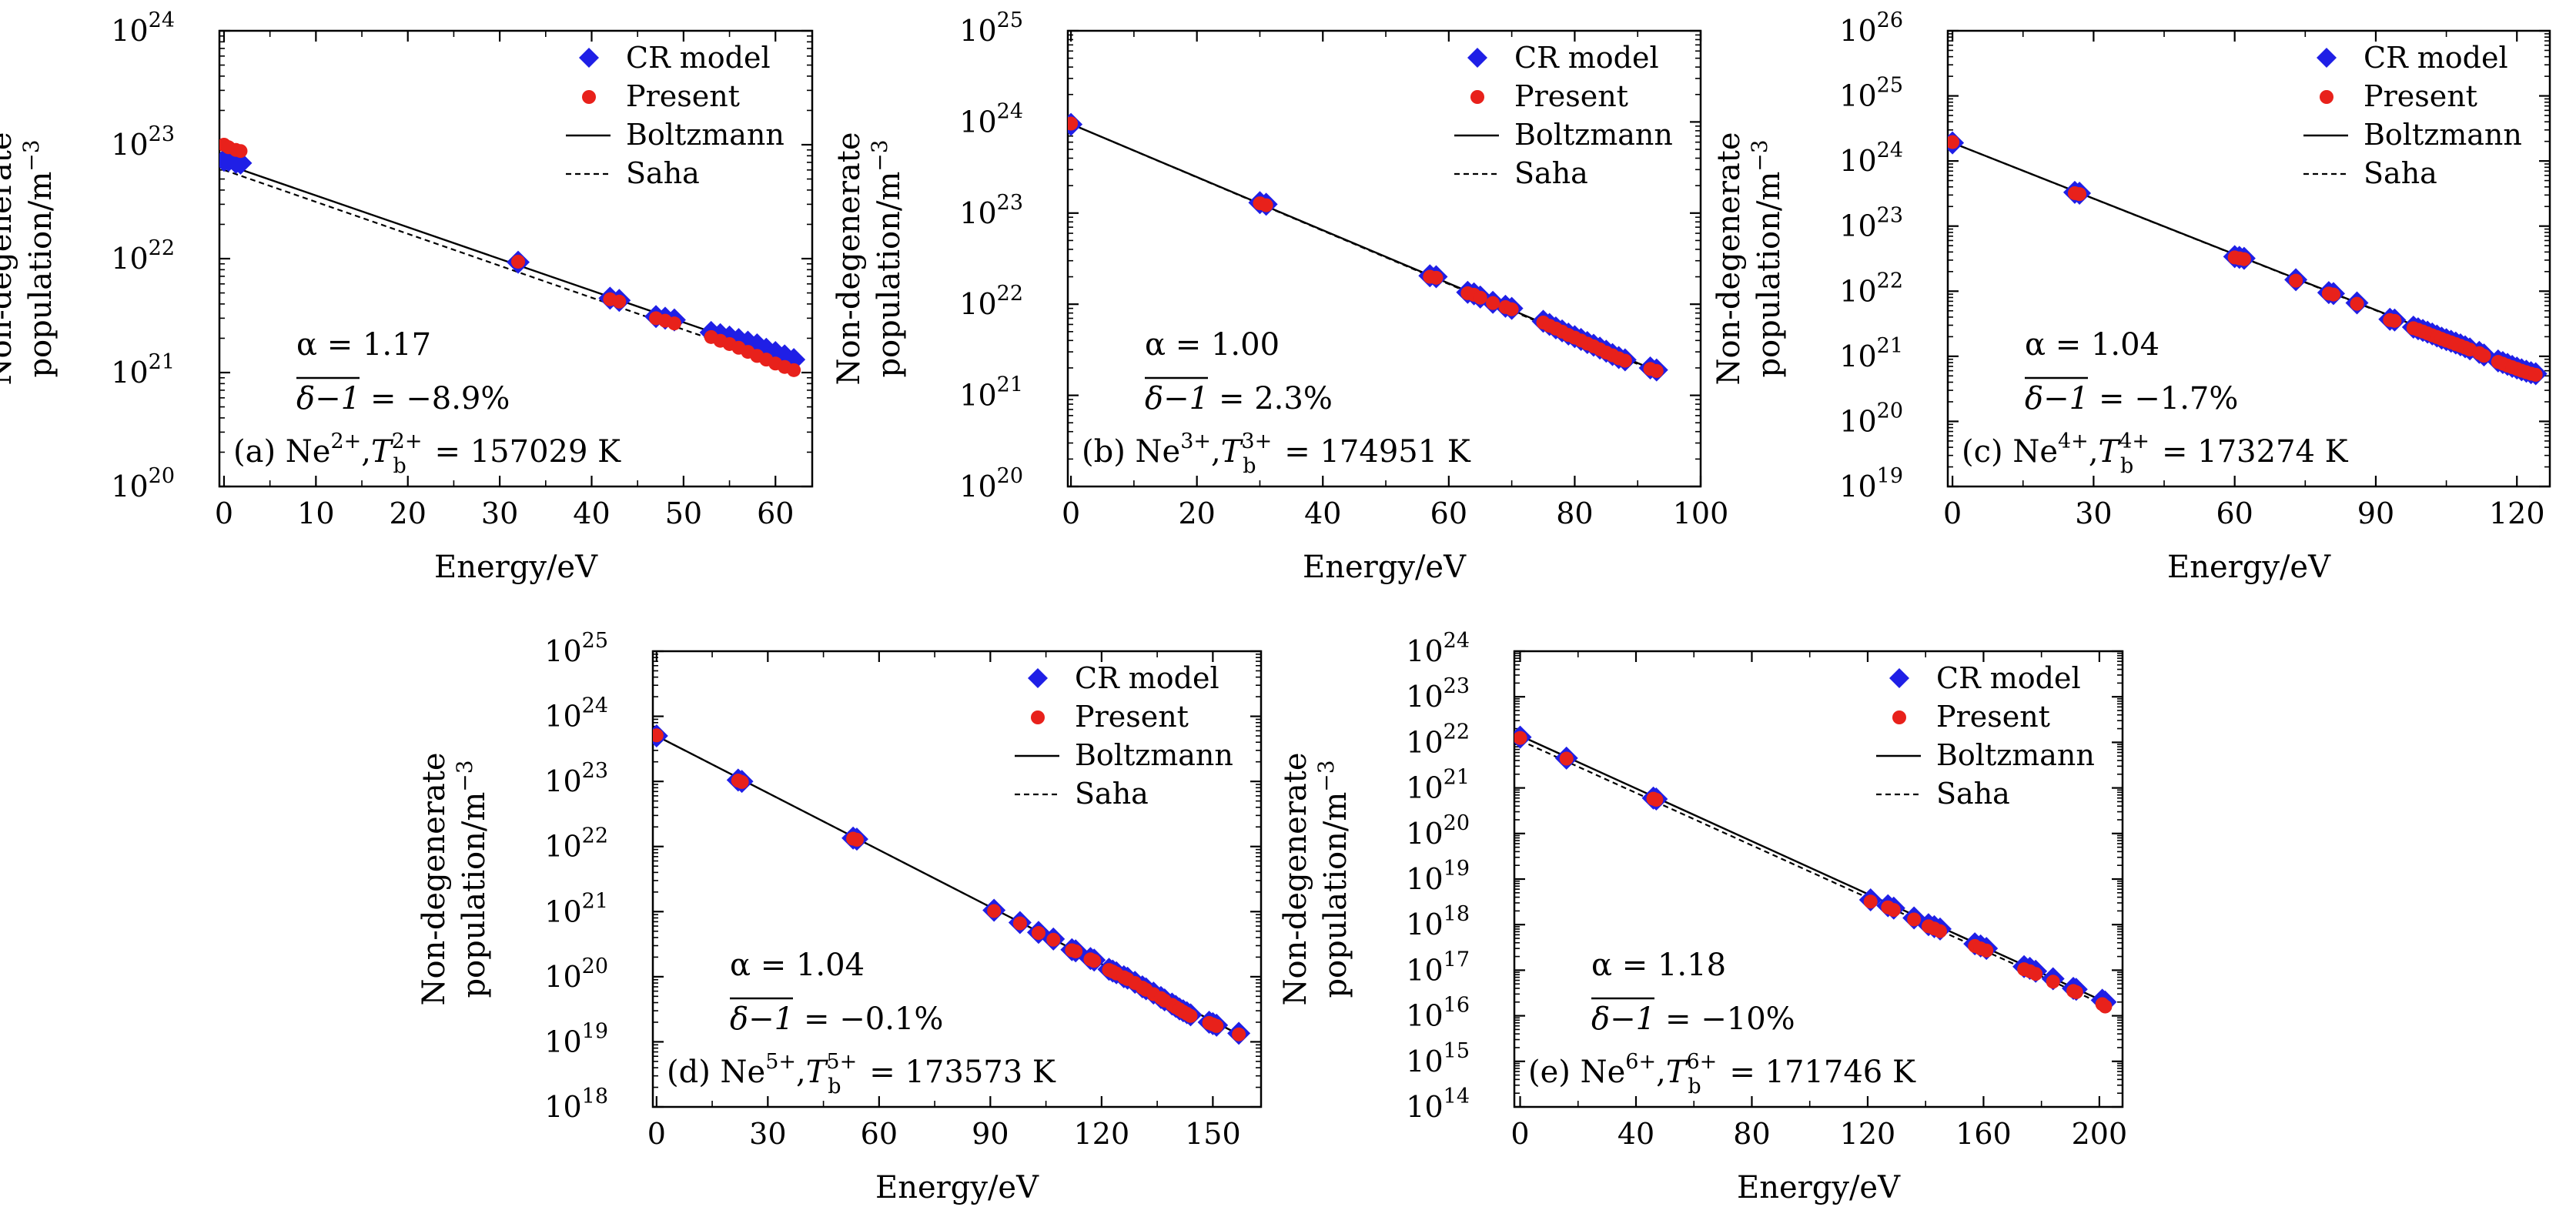 This screenshot has width=2576, height=1227. I want to click on y-axis-label-line1: Non-degenerate, so click(9, 258).